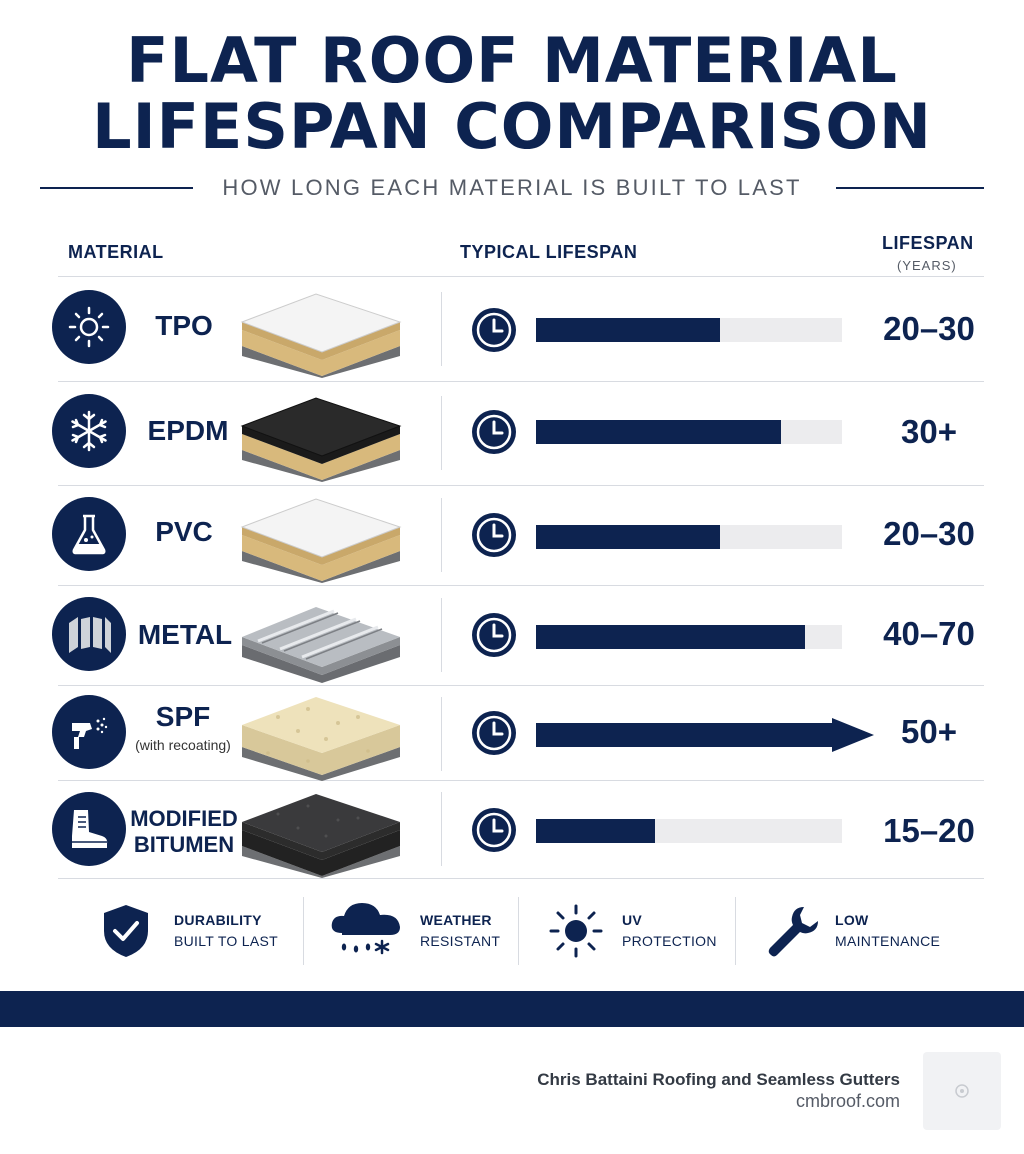  Describe the element at coordinates (423, 930) in the screenshot. I see `feature-weather: WEATHER RESISTANT` at that location.